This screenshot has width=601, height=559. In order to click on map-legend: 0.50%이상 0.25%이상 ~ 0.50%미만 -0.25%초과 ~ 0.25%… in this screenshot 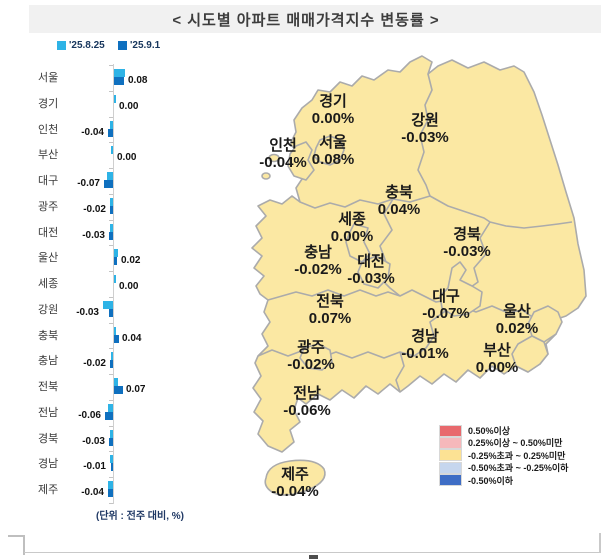, I will do `click(519, 459)`.